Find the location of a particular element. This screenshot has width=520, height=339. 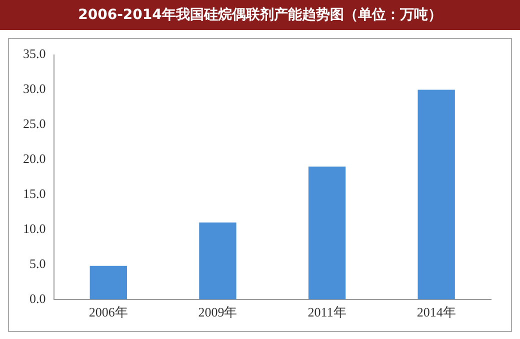

x-tick-label: 2014年 is located at coordinates (436, 312).